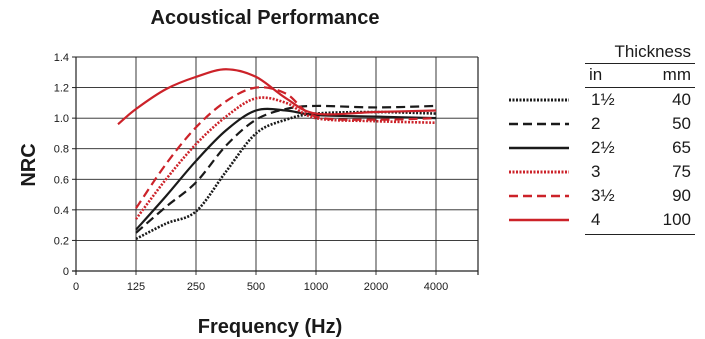  I want to click on legend-item-65mm: 2½ 65, so click(600, 148).